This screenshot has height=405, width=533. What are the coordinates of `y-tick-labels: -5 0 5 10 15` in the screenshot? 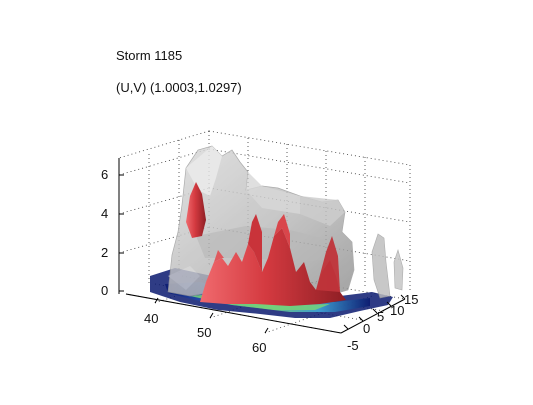 It's located at (382, 322).